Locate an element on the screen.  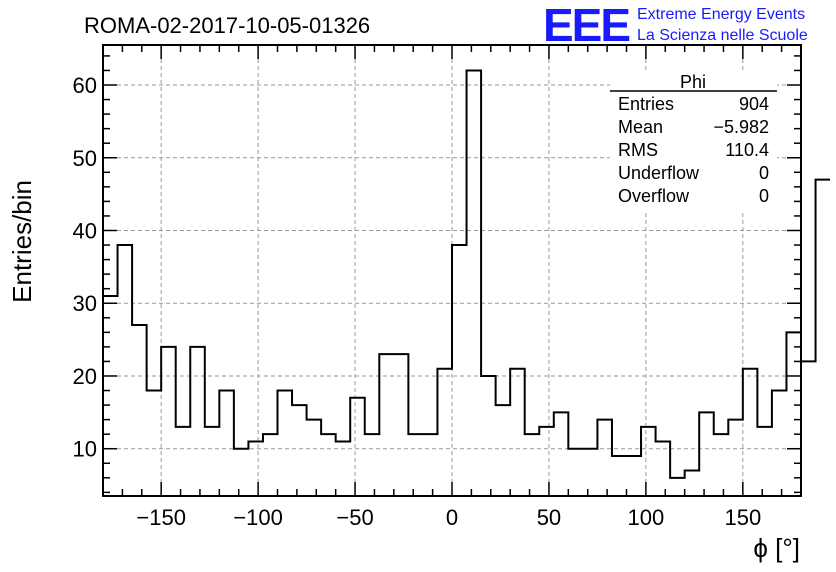
y-axis-title: Entries/bin is located at coordinates (22, 241).